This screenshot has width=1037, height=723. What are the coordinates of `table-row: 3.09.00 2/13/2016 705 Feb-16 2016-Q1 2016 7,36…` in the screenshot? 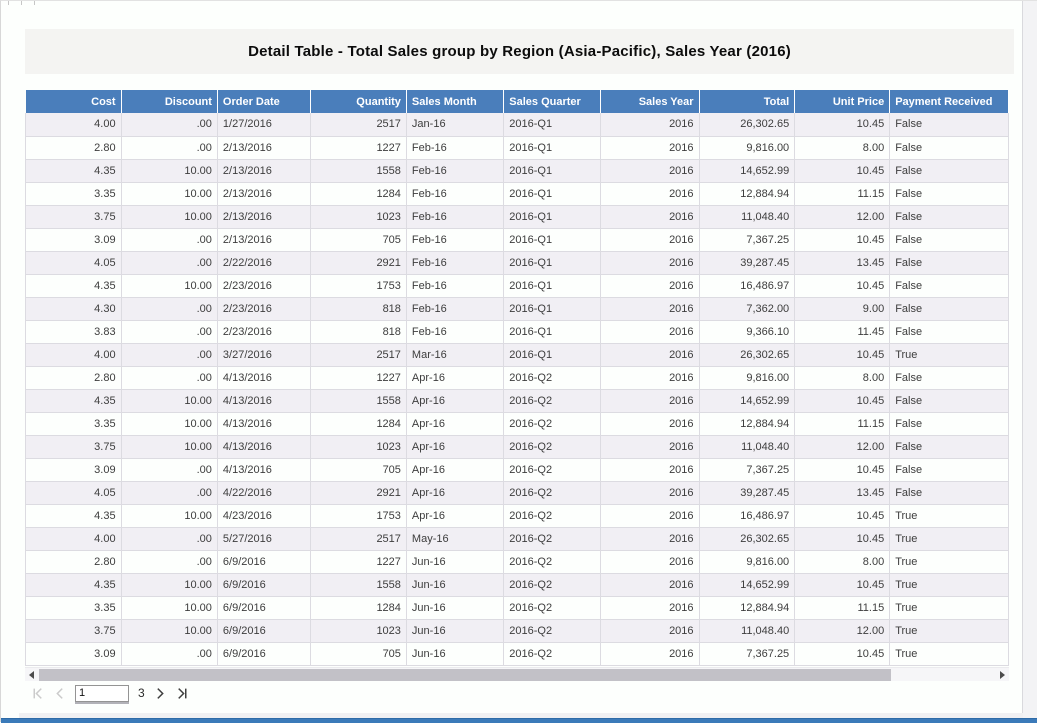 It's located at (517, 240).